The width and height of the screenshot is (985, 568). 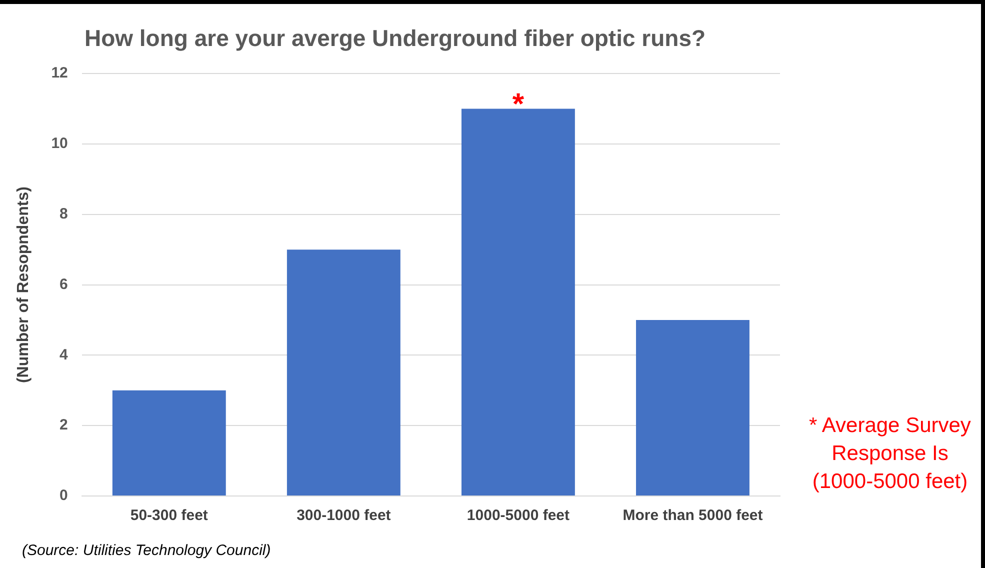 What do you see at coordinates (343, 515) in the screenshot?
I see `x-tick-label: 300-1000 feet` at bounding box center [343, 515].